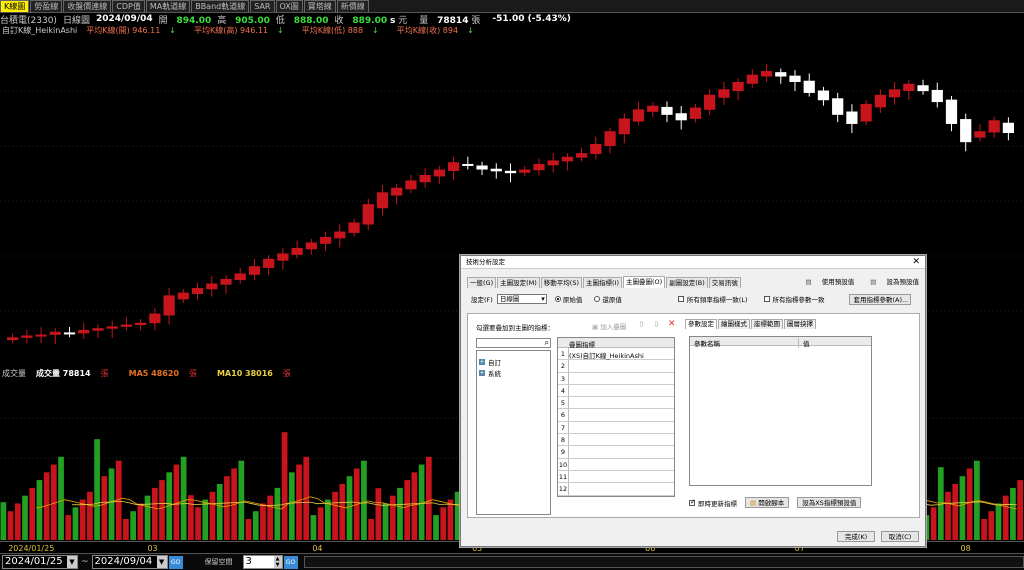 The width and height of the screenshot is (1024, 570). I want to click on set-preset-button: ▤ 設為預設值, so click(894, 282).